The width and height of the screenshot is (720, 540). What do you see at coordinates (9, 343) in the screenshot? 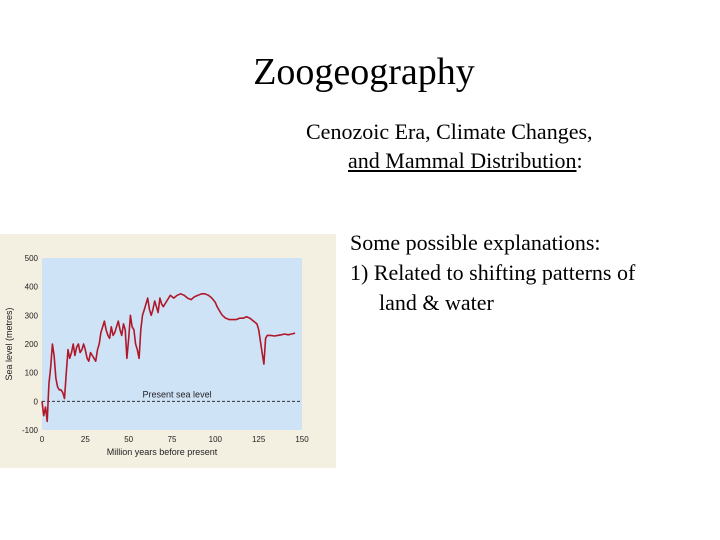
I see `y-axis-label: Sea level (metres)` at bounding box center [9, 343].